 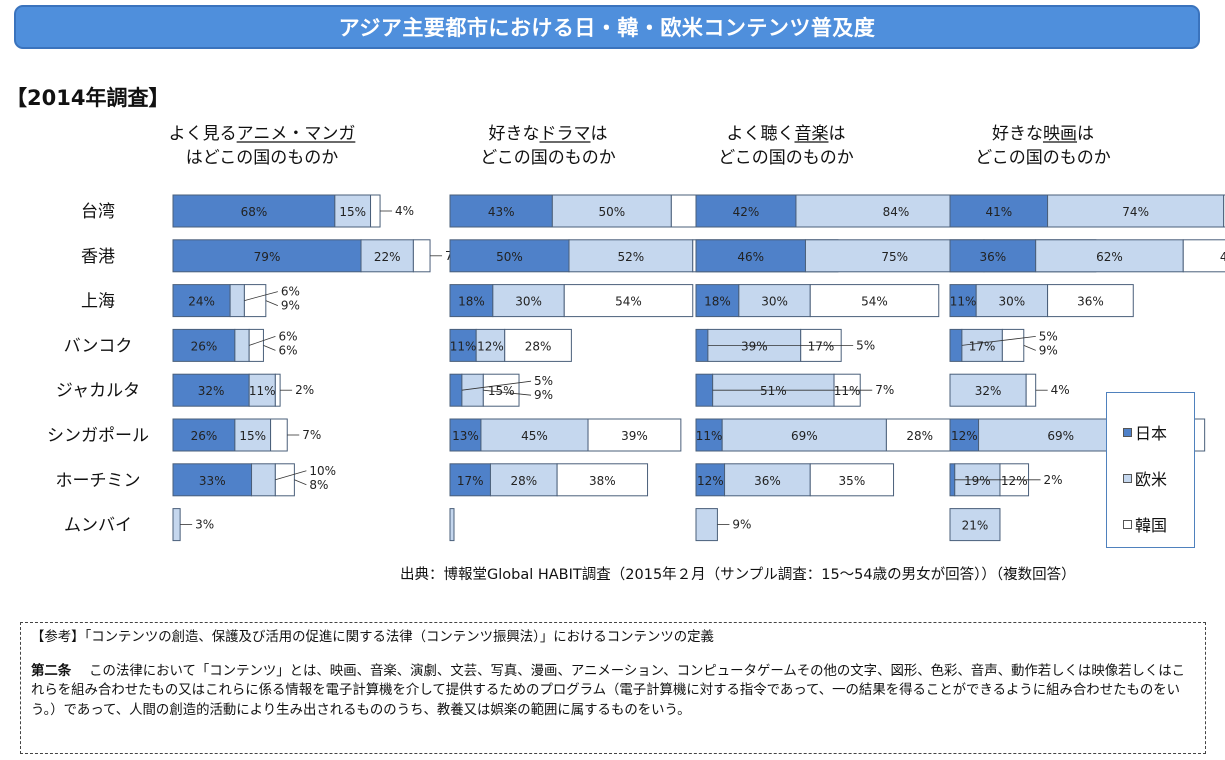 What do you see at coordinates (88, 98) in the screenshot?
I see `survey-year-label: 【2014年調査】` at bounding box center [88, 98].